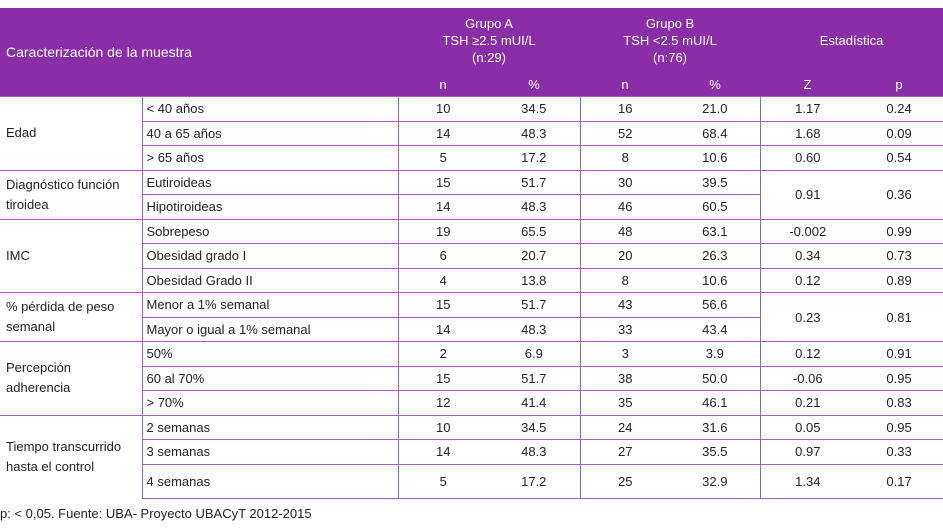 The image size is (943, 531). I want to click on group-b-pct: 63.1, so click(715, 231).